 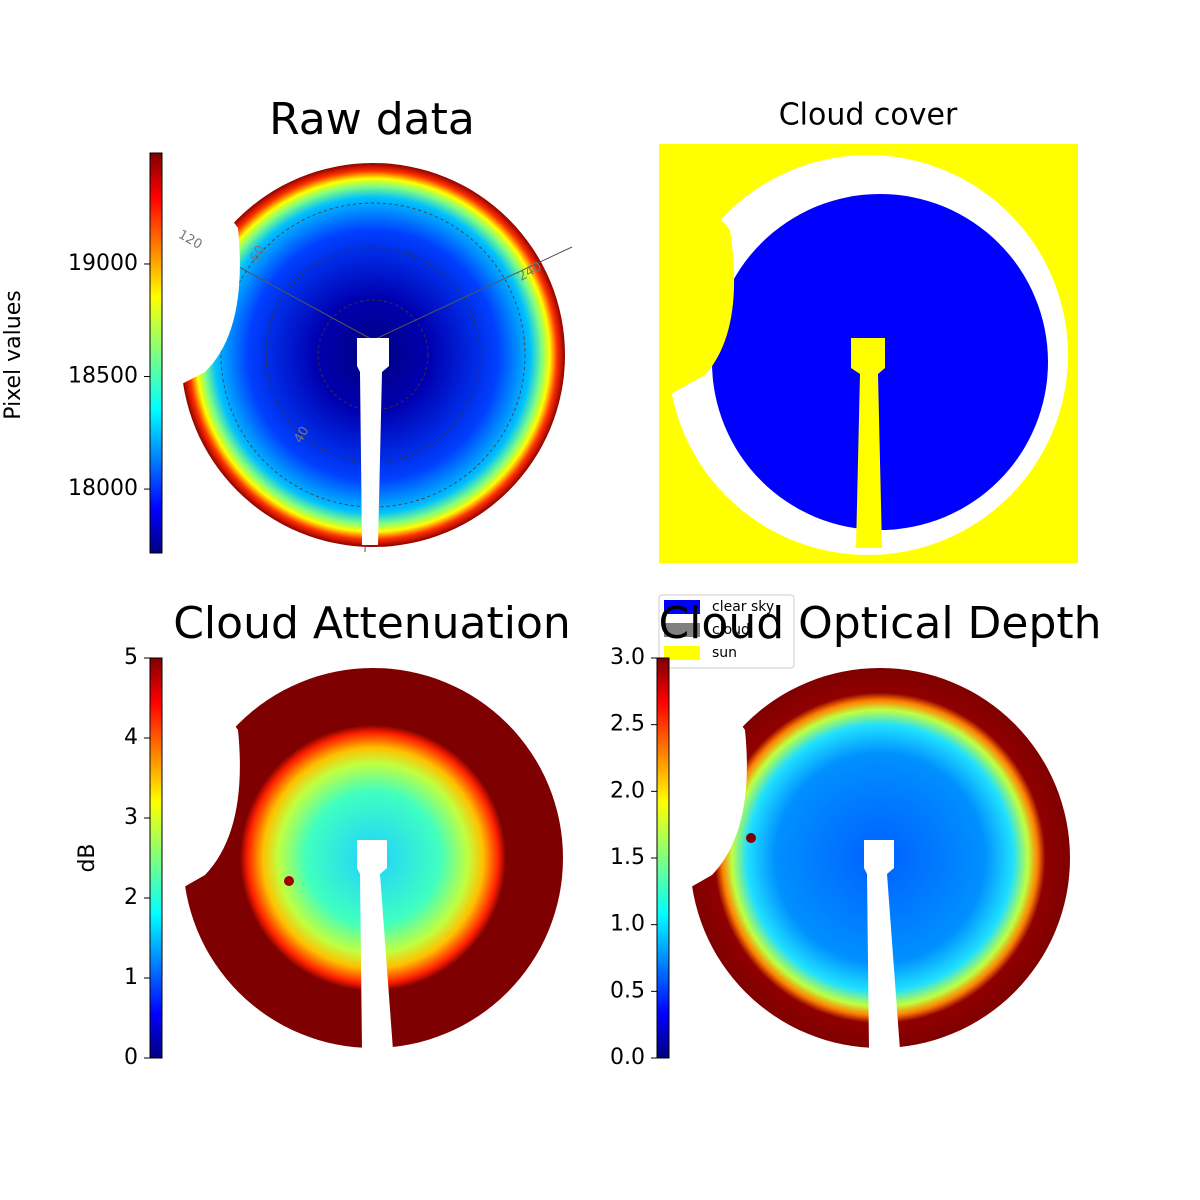 I want to click on polar-label: 60, so click(x=257, y=254).